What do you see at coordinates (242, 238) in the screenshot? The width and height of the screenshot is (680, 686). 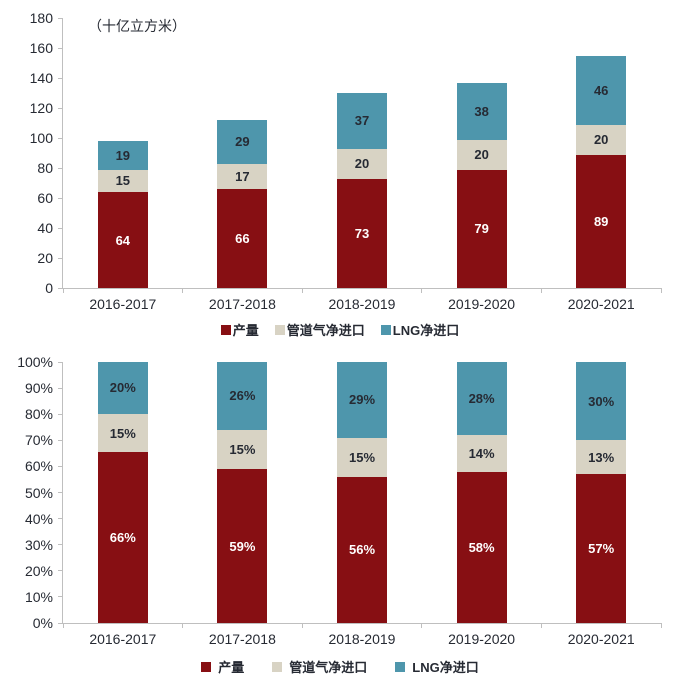 I see `bar-value-label: 66` at bounding box center [242, 238].